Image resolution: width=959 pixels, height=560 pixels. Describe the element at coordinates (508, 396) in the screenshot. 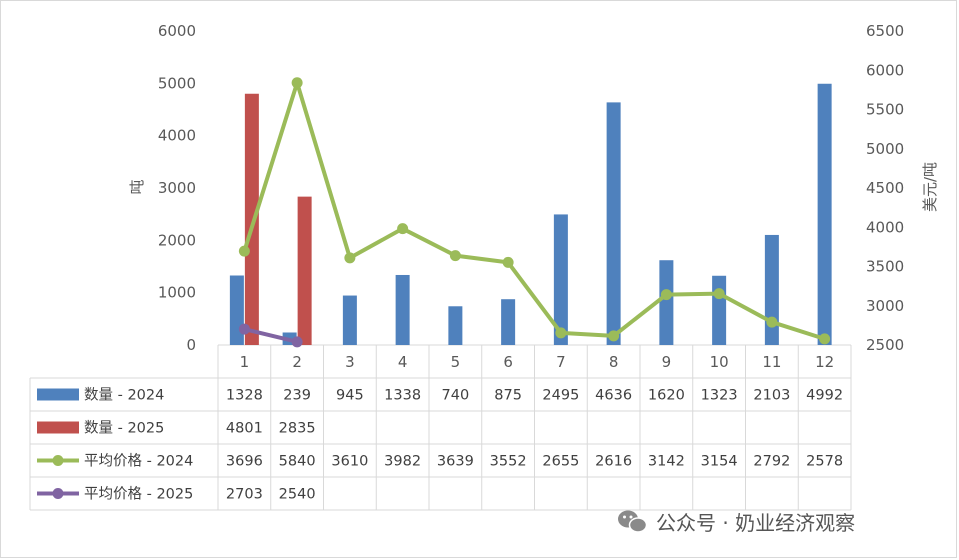

I see `table-cell-value: 875` at that location.